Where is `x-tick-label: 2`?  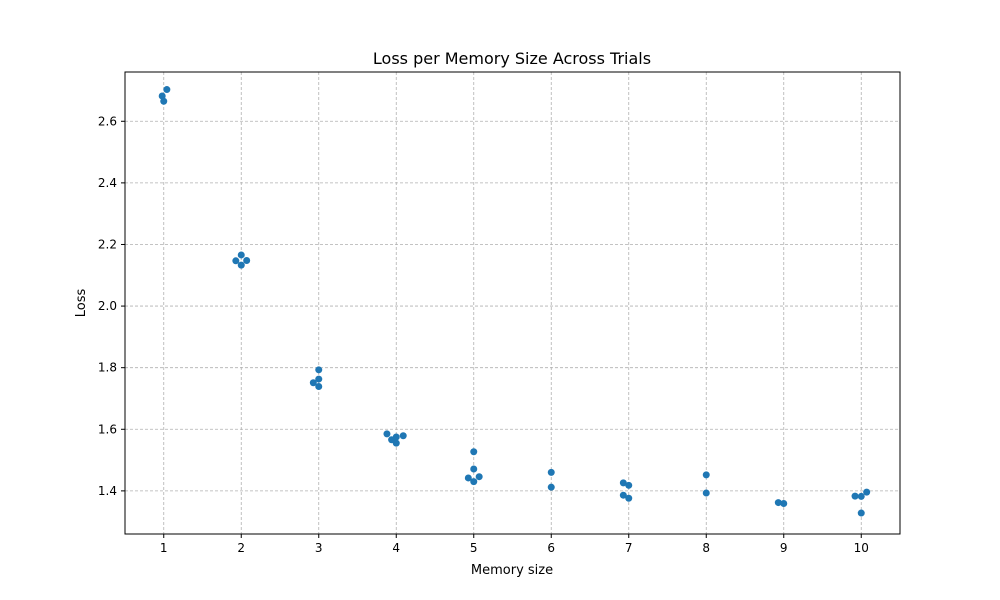
x-tick-label: 2 is located at coordinates (241, 548).